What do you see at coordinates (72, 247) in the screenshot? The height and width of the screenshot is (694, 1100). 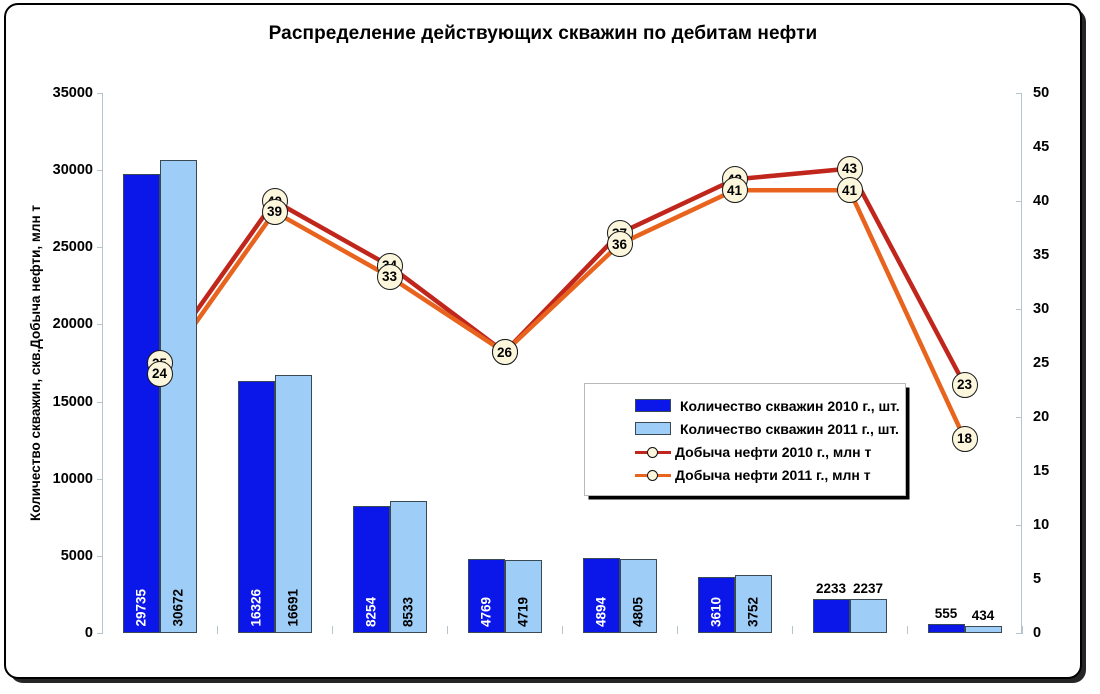 I see `y-axis-left-tick-label: 25000` at bounding box center [72, 247].